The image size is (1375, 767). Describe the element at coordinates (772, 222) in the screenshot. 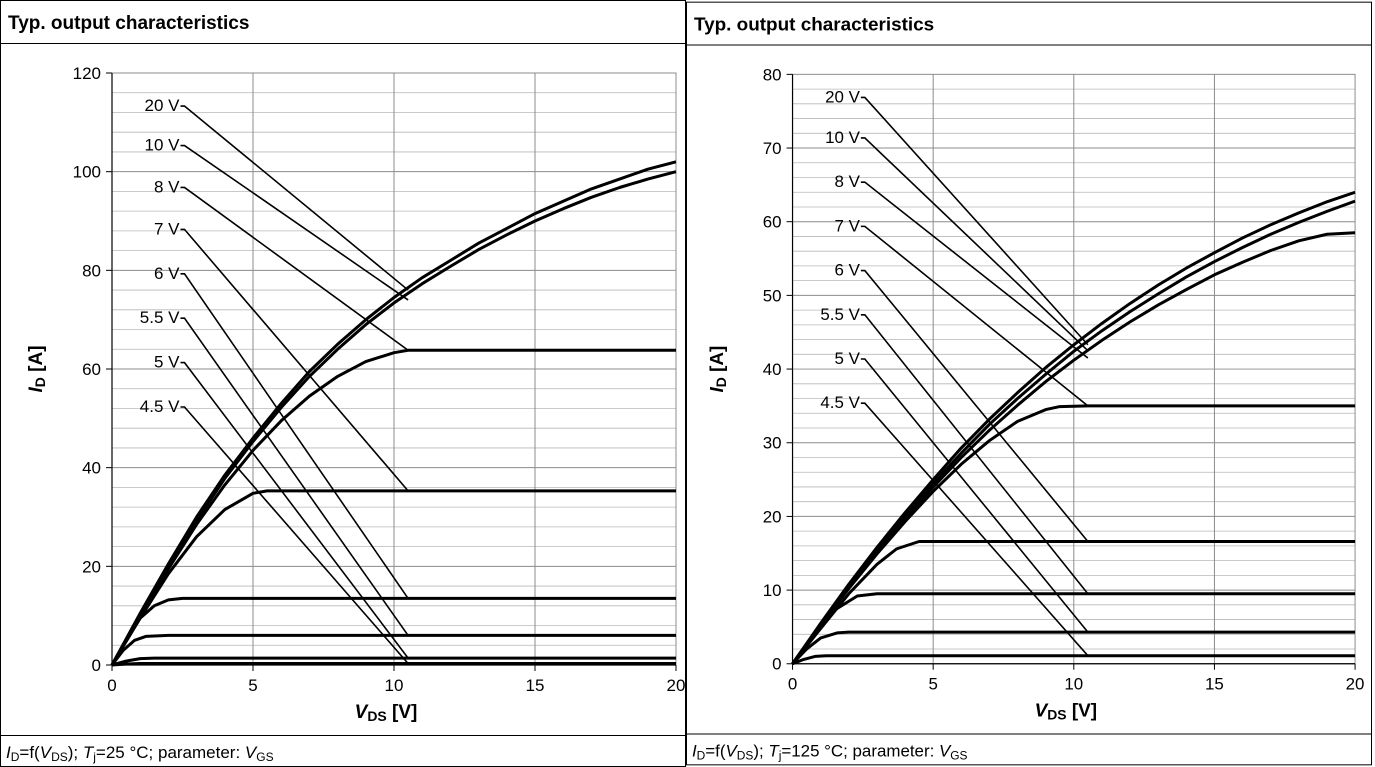

I see `chart1-y-tick-label: 60` at that location.